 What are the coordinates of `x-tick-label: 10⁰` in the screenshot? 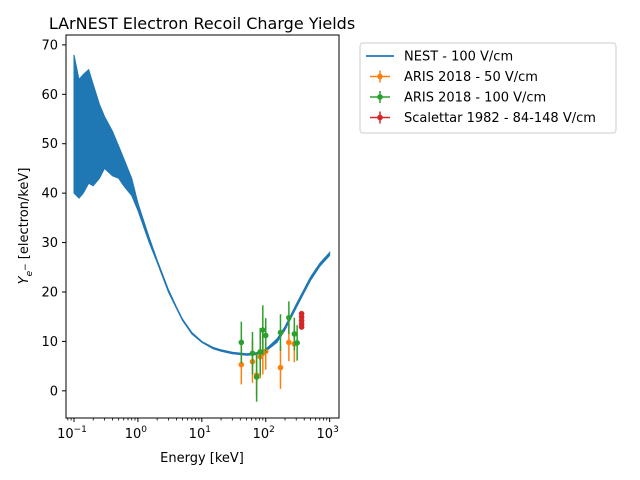 It's located at (136, 433).